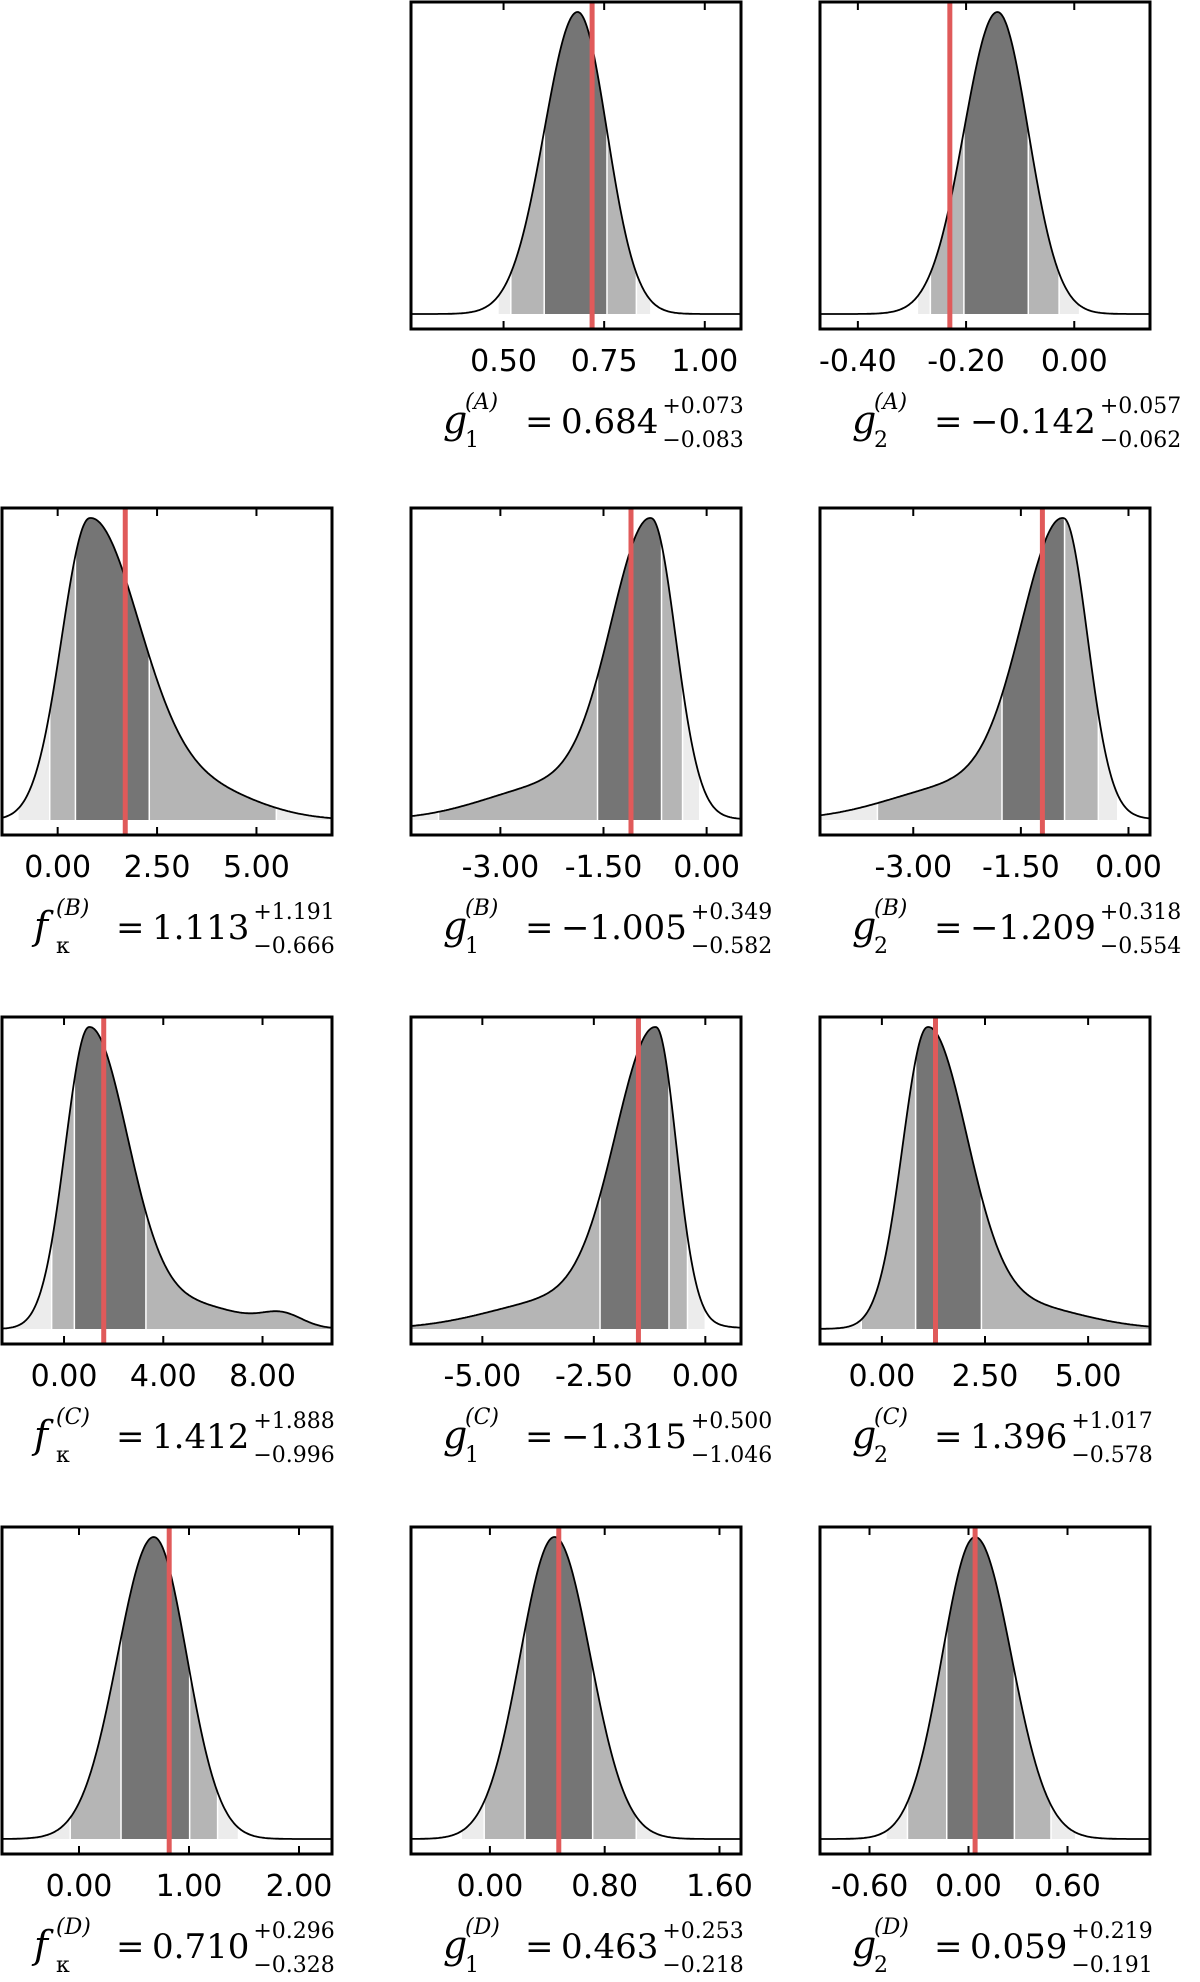 This screenshot has height=1982, width=1200. I want to click on param-value: 1.396, so click(1018, 1437).